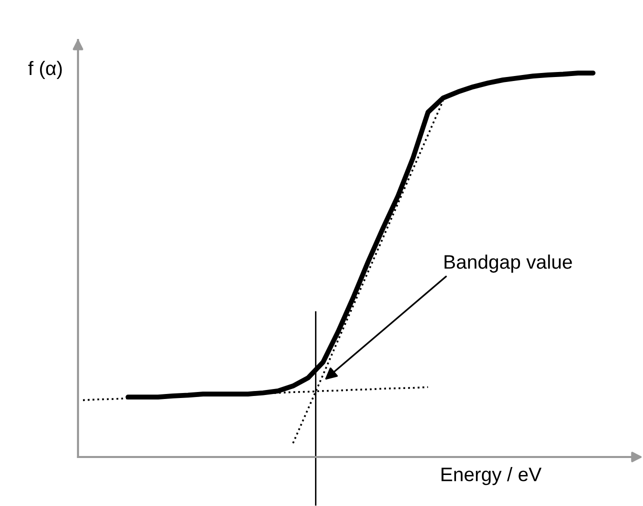  I want to click on annotation: Bandgap value, so click(508, 263).